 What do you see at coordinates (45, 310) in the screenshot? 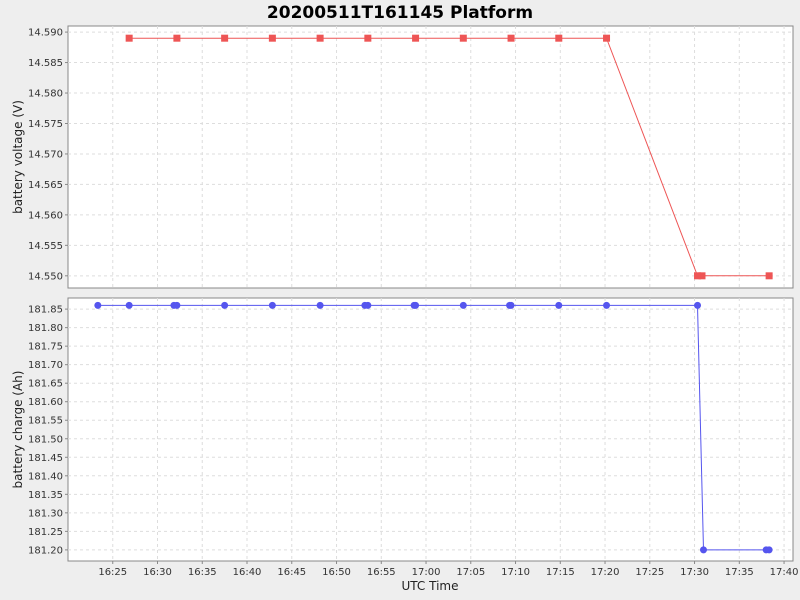
I see `y-tick-label: 181.85` at bounding box center [45, 310].